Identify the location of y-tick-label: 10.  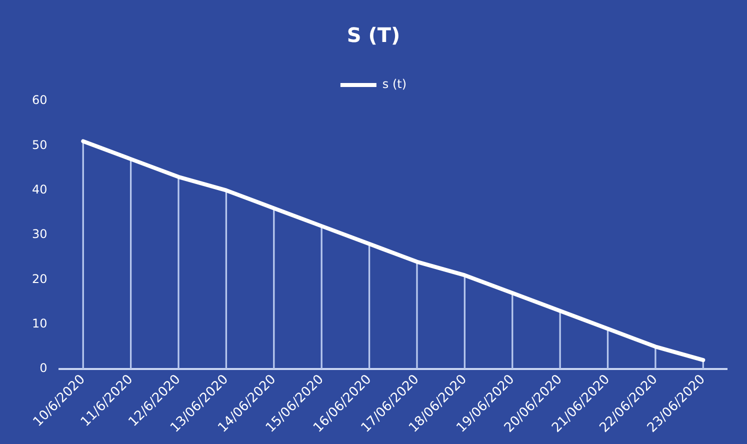
(40, 323).